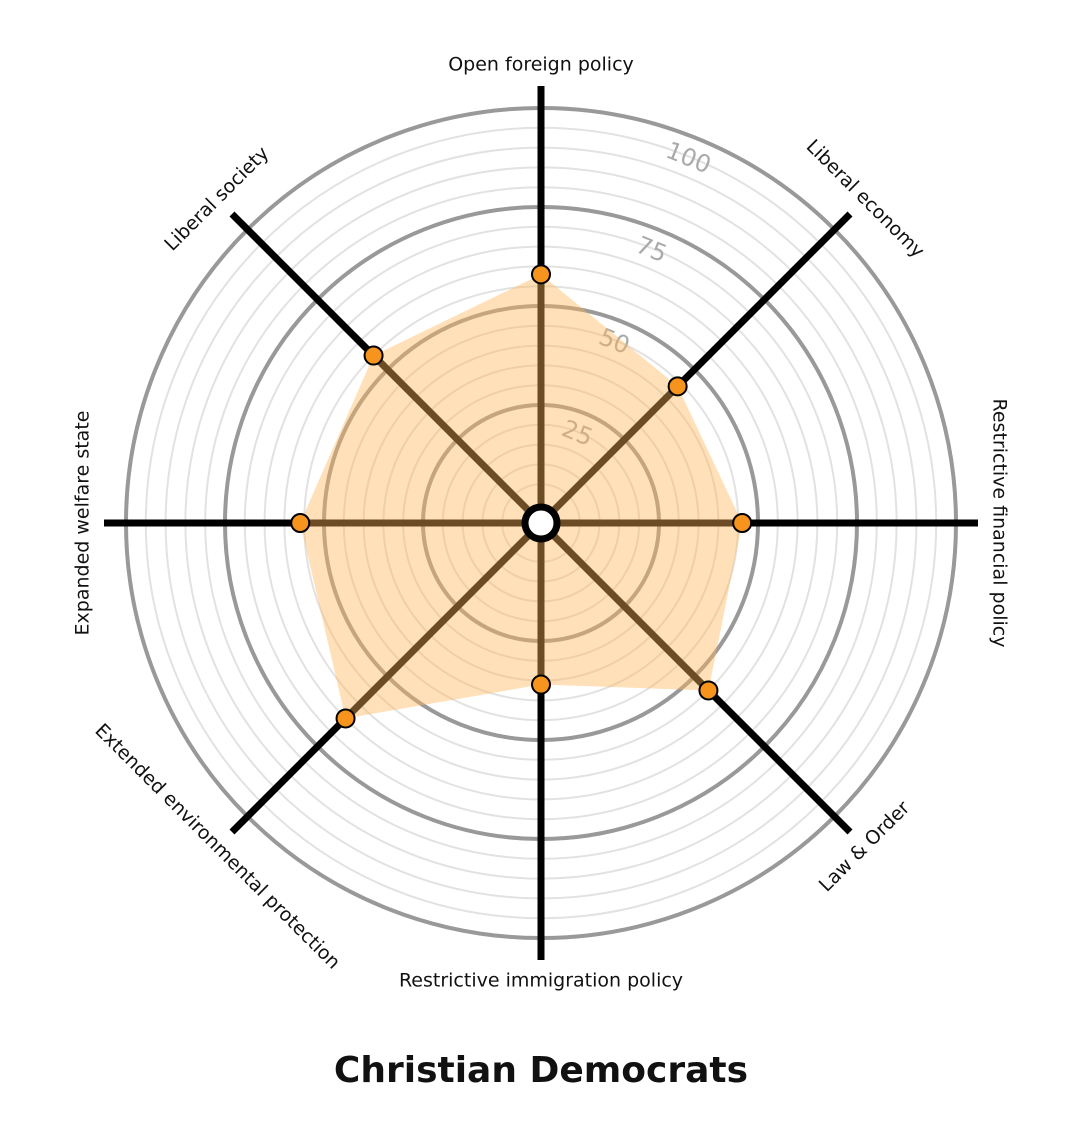  Describe the element at coordinates (83, 523) in the screenshot. I see `axis-label: Expanded welfare state` at that location.